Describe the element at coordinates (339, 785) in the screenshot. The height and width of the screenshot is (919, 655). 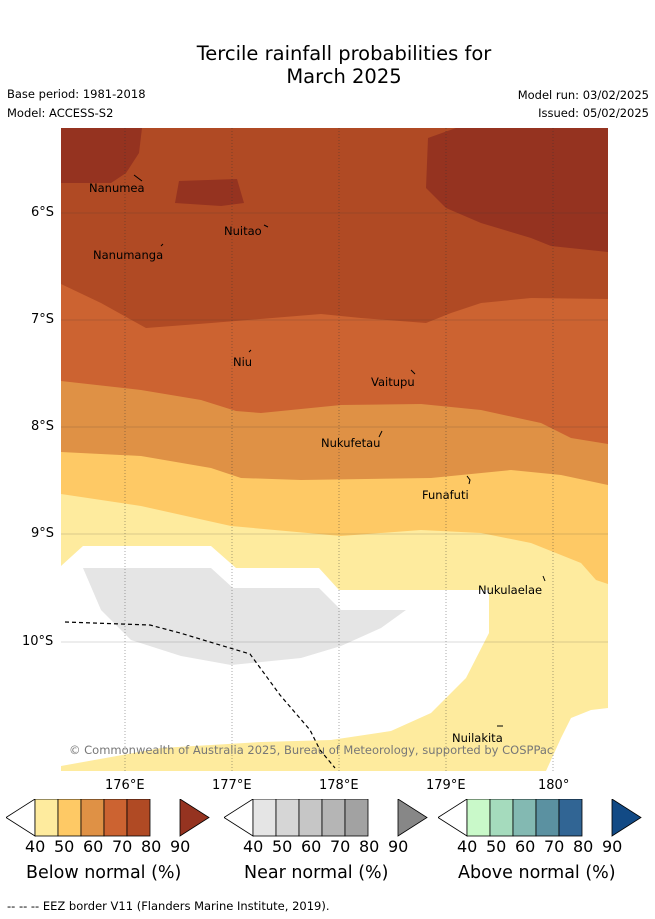
I see `lon-label: 178°E` at that location.